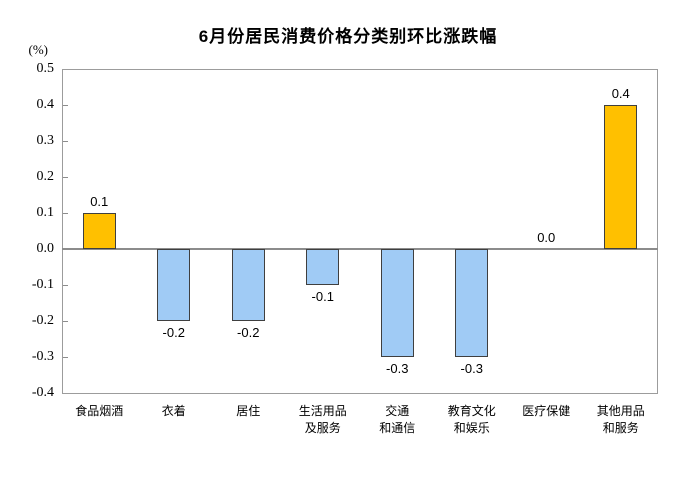 The width and height of the screenshot is (696, 482). What do you see at coordinates (322, 296) in the screenshot?
I see `bar-value-label: -0.1` at bounding box center [322, 296].